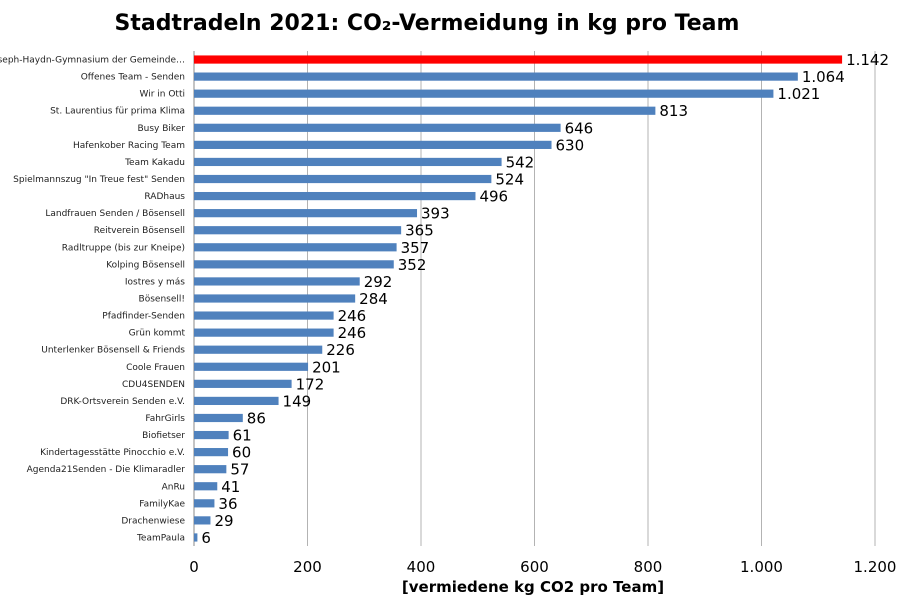 This screenshot has width=901, height=600. What do you see at coordinates (435, 214) in the screenshot?
I see `data-label: 393` at bounding box center [435, 214].